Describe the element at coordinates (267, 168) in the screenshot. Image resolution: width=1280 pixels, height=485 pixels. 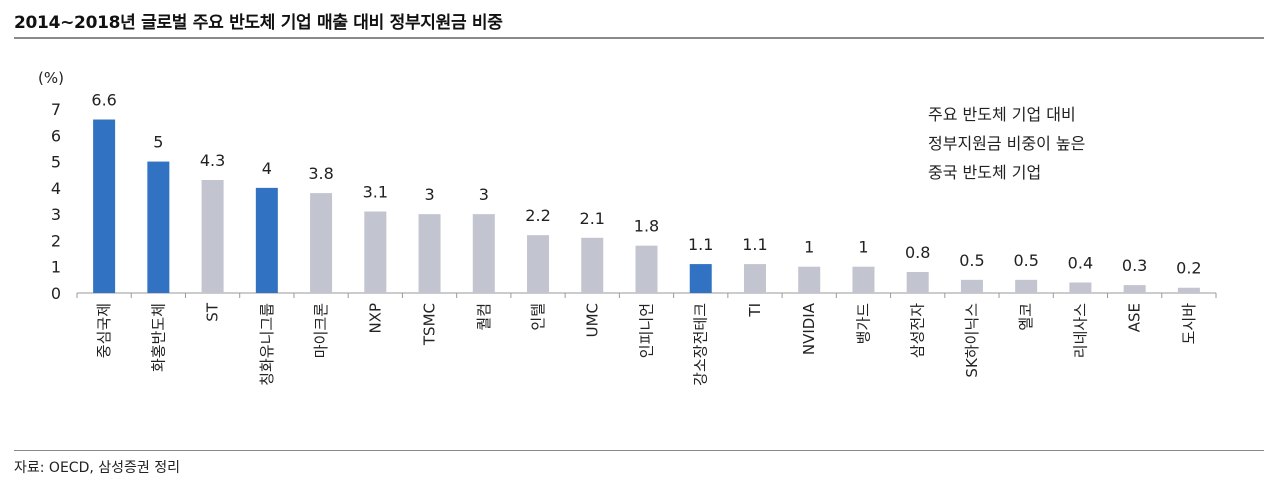
I see `bar-value-label: 4` at that location.